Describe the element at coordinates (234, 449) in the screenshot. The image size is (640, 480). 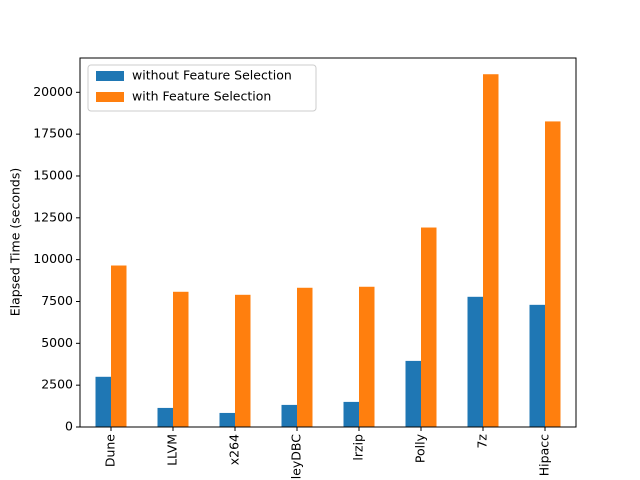
I see `x-tick-label: x264` at that location.